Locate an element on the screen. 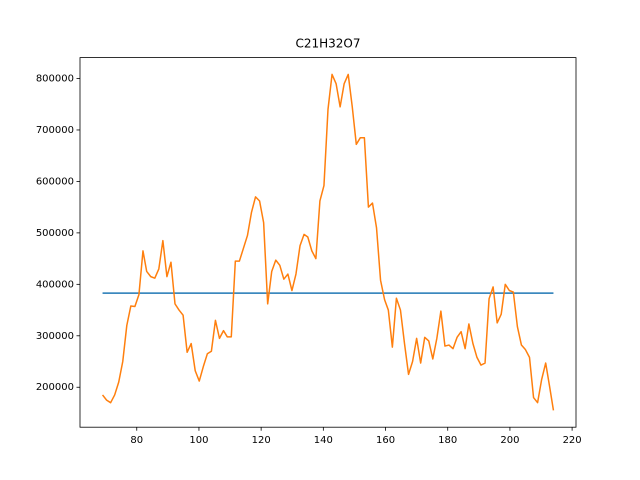 The height and width of the screenshot is (480, 640). y-tick-label: 600000 is located at coordinates (55, 181).